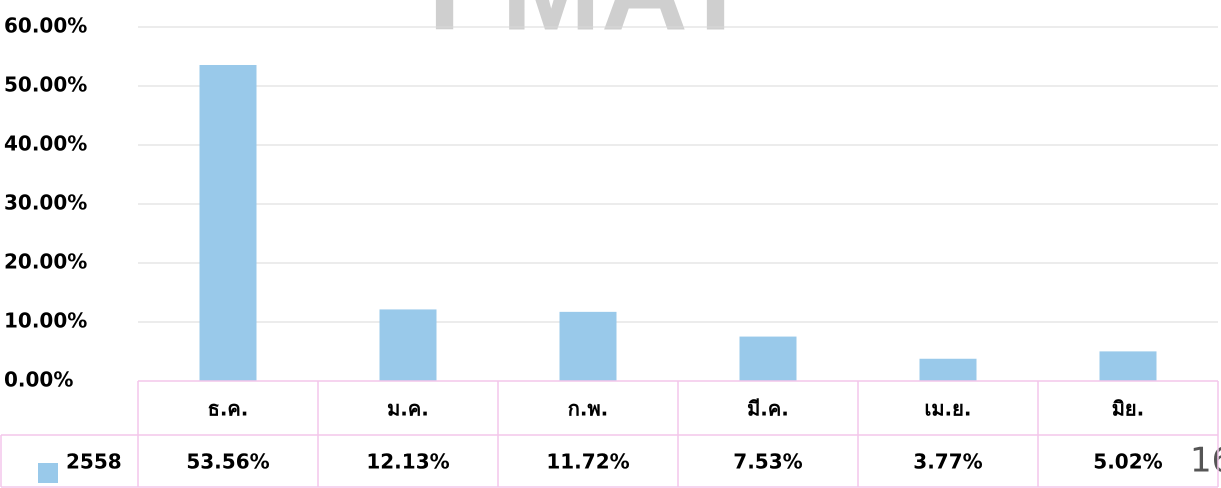  What do you see at coordinates (587, 462) in the screenshot?
I see `value-label: 11.72%` at bounding box center [587, 462].